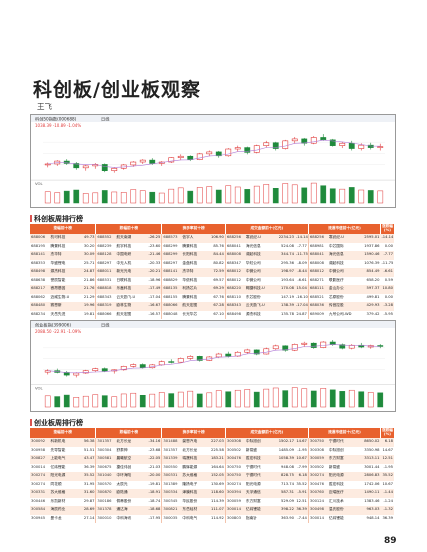 Image resolution: width=427 pixels, height=552 pixels. What do you see at coordinates (64, 493) in the screenshot?
I see `stock-name: 苏大维格` at bounding box center [64, 493].